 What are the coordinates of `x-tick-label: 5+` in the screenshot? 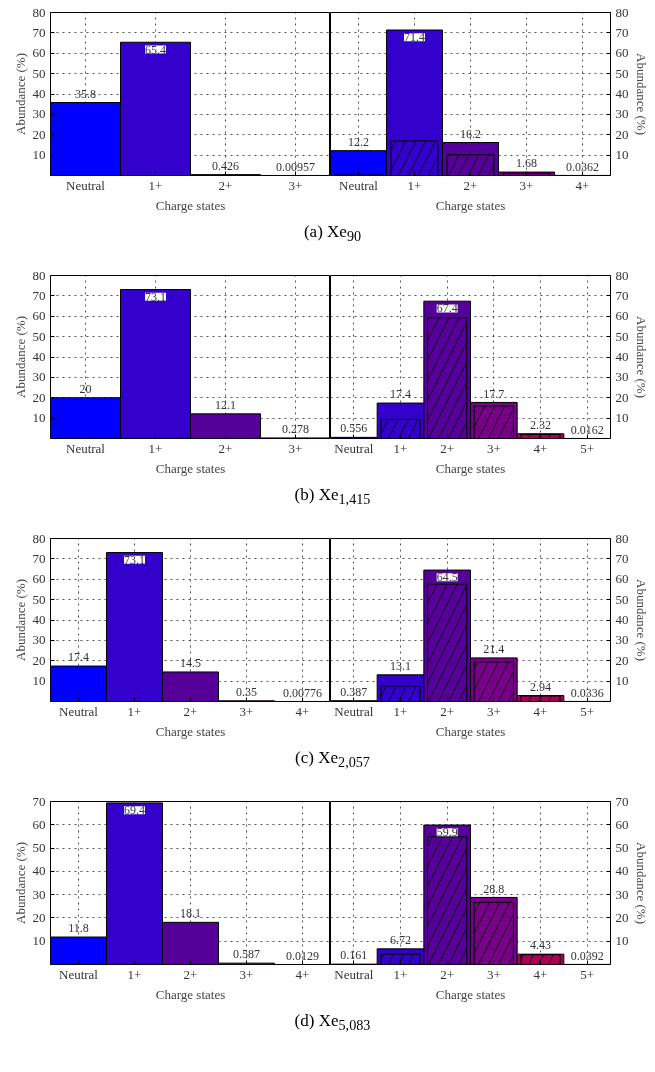 It's located at (587, 448).